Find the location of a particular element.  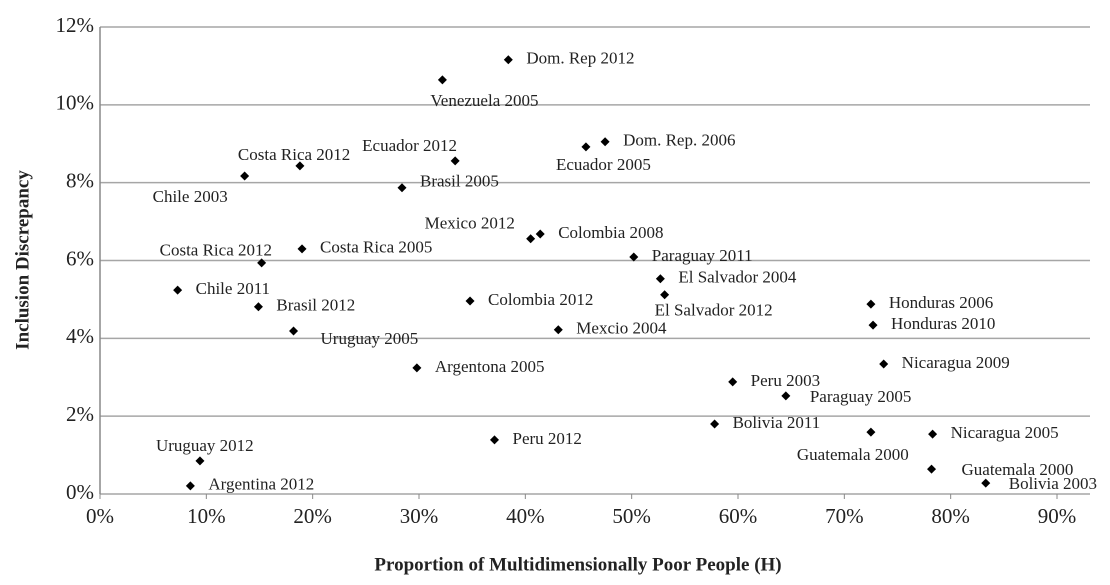

point-label: Bolivia 2003 is located at coordinates (1053, 483).